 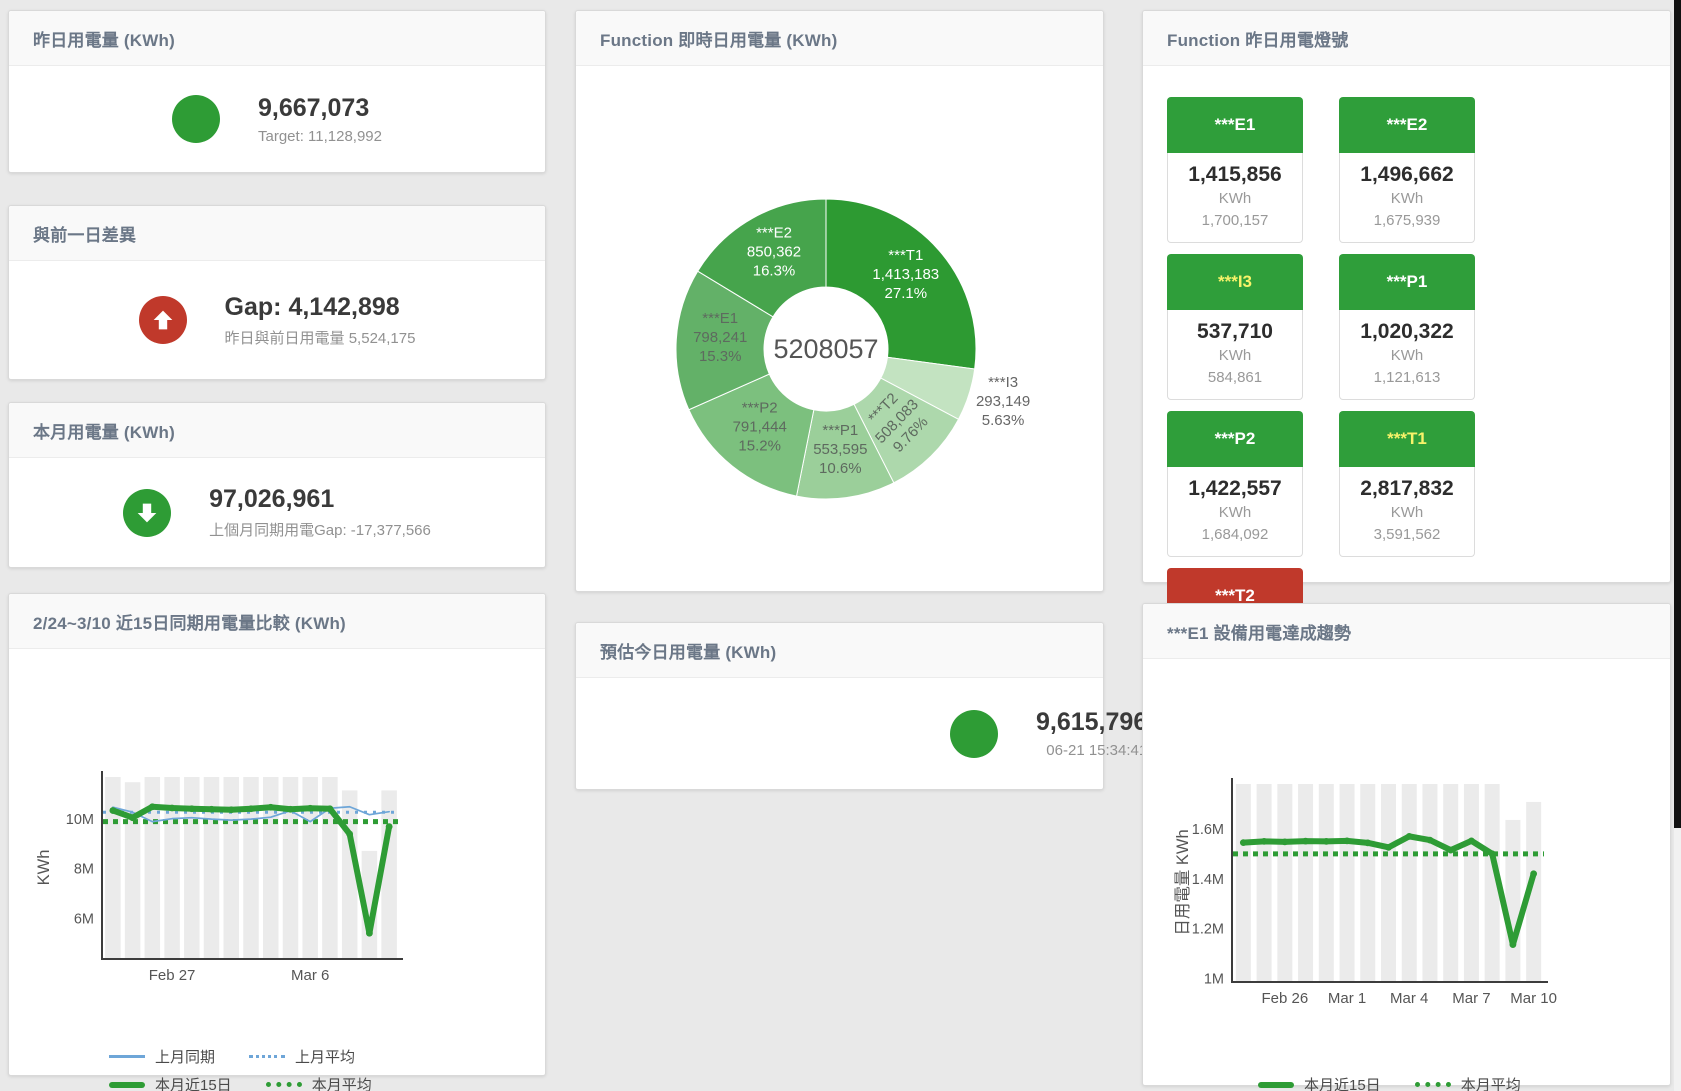 What do you see at coordinates (1407, 220) in the screenshot?
I see `lamp-tile-target: 1,675,939` at bounding box center [1407, 220].